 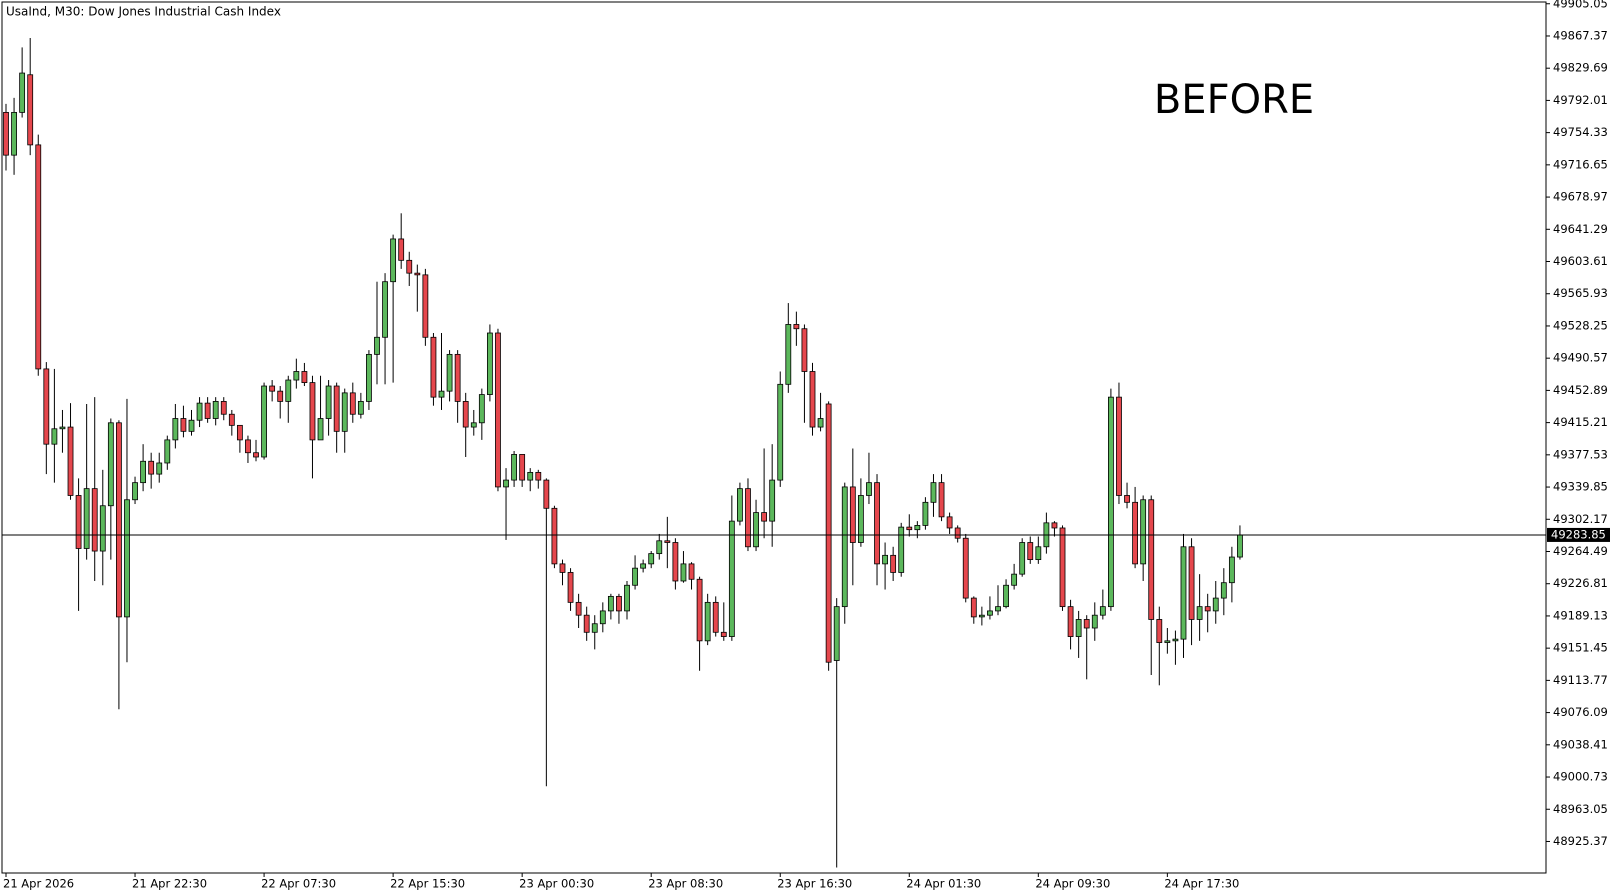 I want to click on y-tick-label: 49867.37, so click(x=1580, y=35).